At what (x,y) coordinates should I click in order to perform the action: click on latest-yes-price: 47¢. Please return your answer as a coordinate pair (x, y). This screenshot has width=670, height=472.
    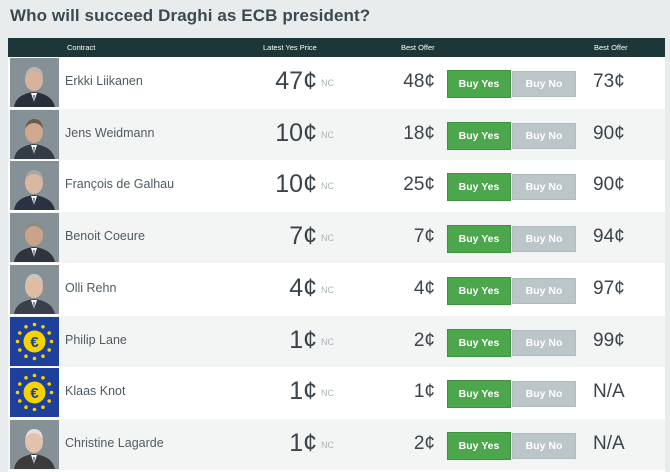
    Looking at the image, I should click on (296, 81).